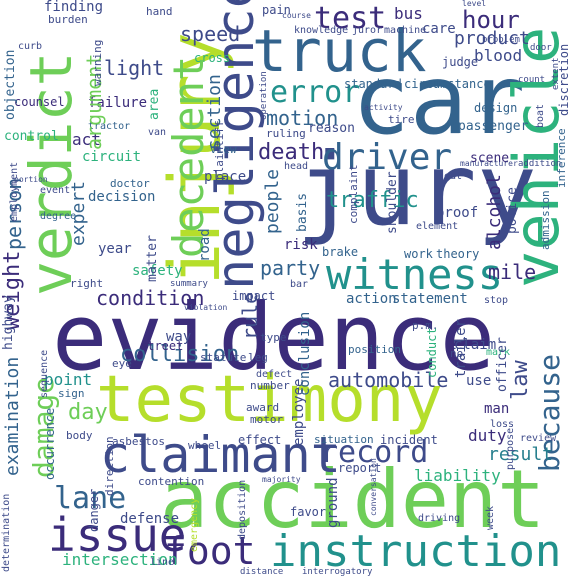 Image resolution: width=576 pixels, height=576 pixels. What do you see at coordinates (340, 252) in the screenshot?
I see `word-brake: brake` at bounding box center [340, 252].